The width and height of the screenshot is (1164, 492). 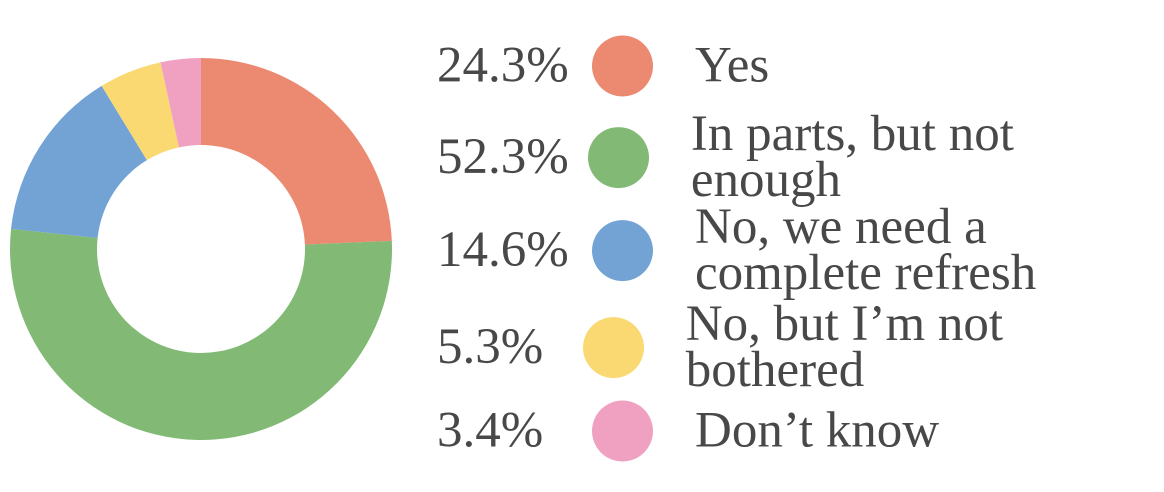 What do you see at coordinates (79, 162) in the screenshot?
I see `donut-segment-no-we-need-a-complete-refresh` at bounding box center [79, 162].